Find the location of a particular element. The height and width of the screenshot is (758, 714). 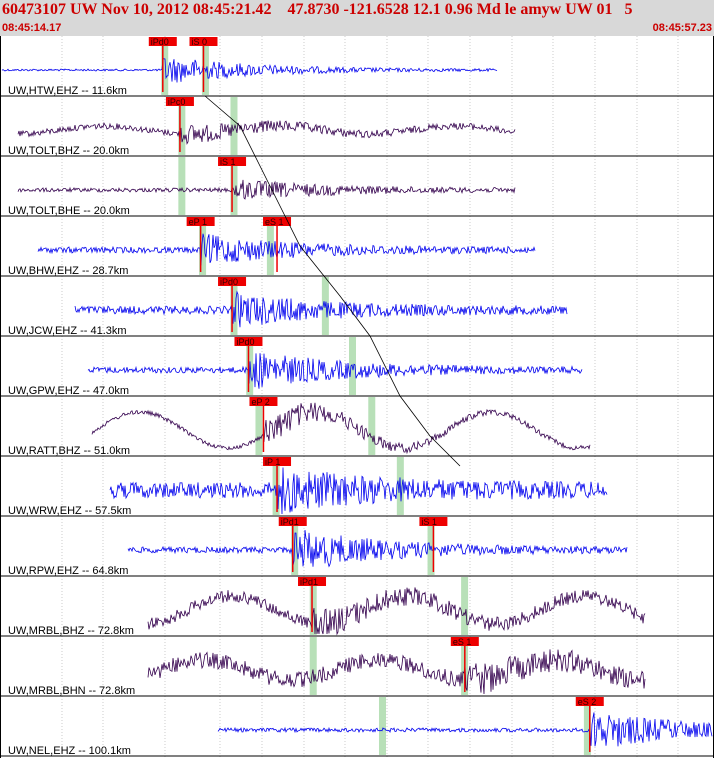

station-label: UW,MRBL,BHN -- 72.8km is located at coordinates (71, 691).